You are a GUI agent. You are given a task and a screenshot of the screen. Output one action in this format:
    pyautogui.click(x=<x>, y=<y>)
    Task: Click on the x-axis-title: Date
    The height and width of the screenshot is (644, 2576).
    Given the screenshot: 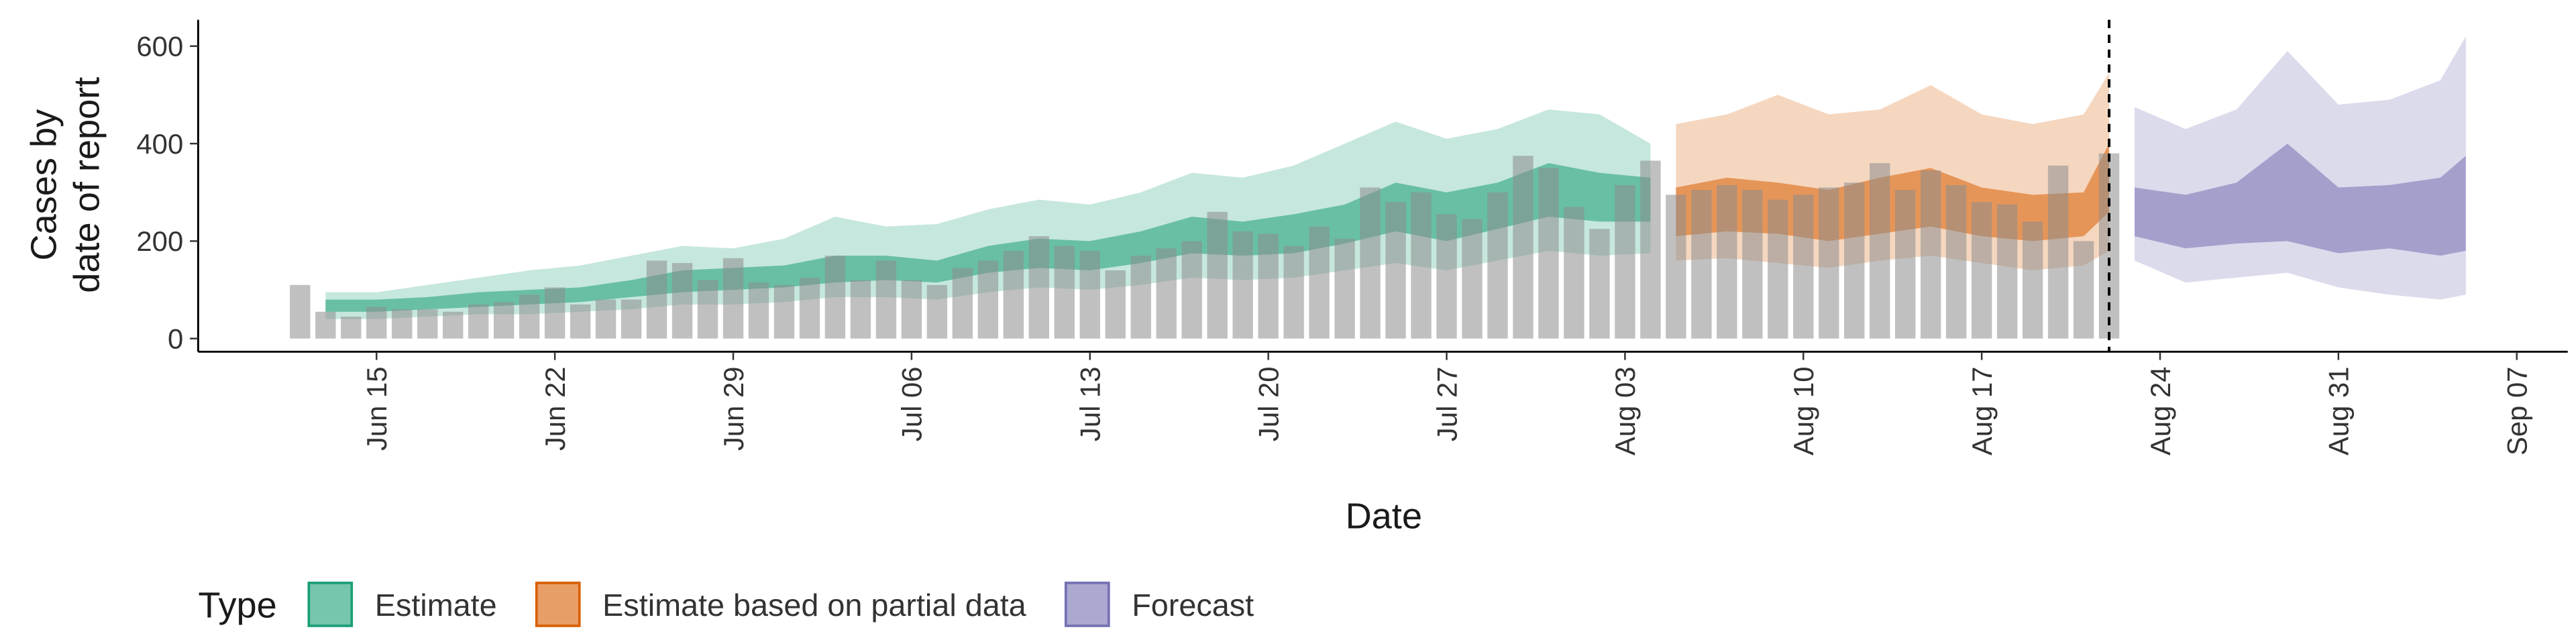 What is the action you would take?
    pyautogui.click(x=1384, y=516)
    